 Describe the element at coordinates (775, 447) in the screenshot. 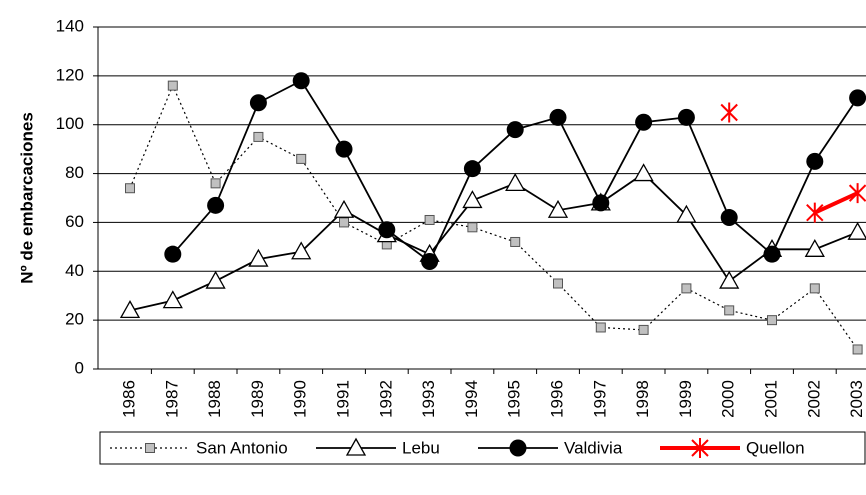

I see `legend-label: Quellon` at that location.